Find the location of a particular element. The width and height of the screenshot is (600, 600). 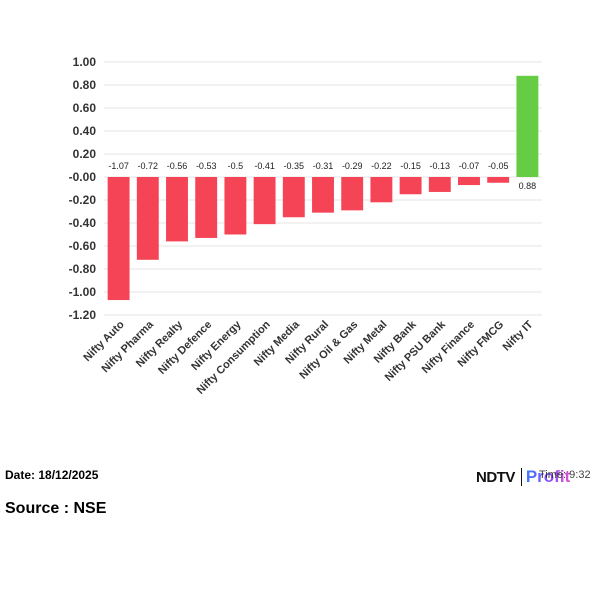

y-tick-label: -0.00 is located at coordinates (83, 177).